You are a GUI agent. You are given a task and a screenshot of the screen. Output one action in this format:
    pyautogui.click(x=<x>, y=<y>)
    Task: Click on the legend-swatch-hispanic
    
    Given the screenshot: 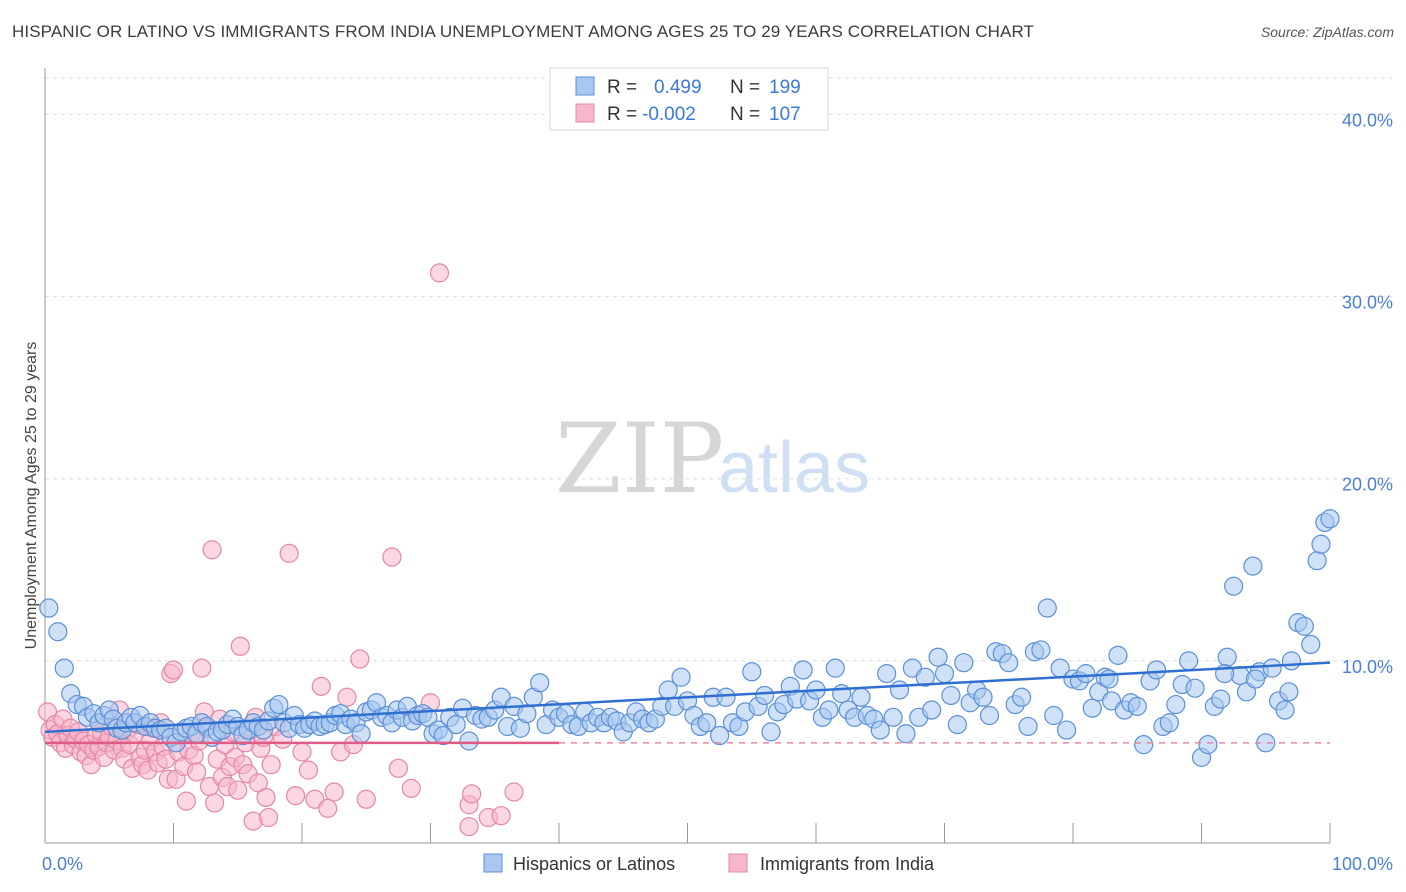 What is the action you would take?
    pyautogui.click(x=493, y=863)
    